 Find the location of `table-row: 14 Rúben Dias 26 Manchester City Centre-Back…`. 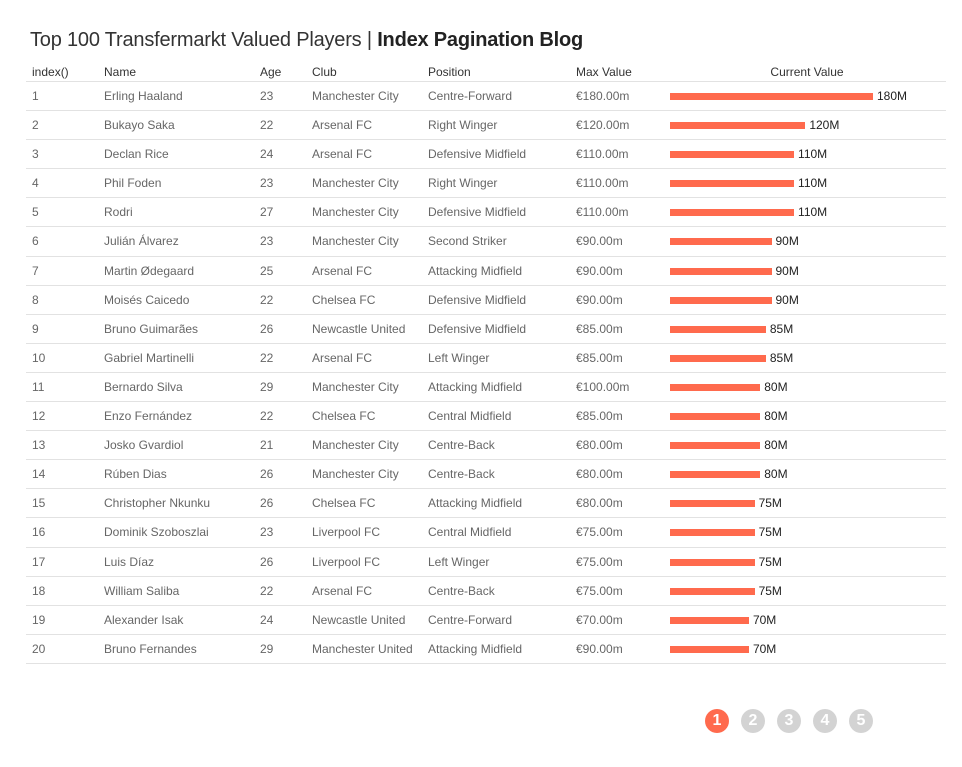

table-row: 14 Rúben Dias 26 Manchester City Centre-Back… is located at coordinates (486, 475).